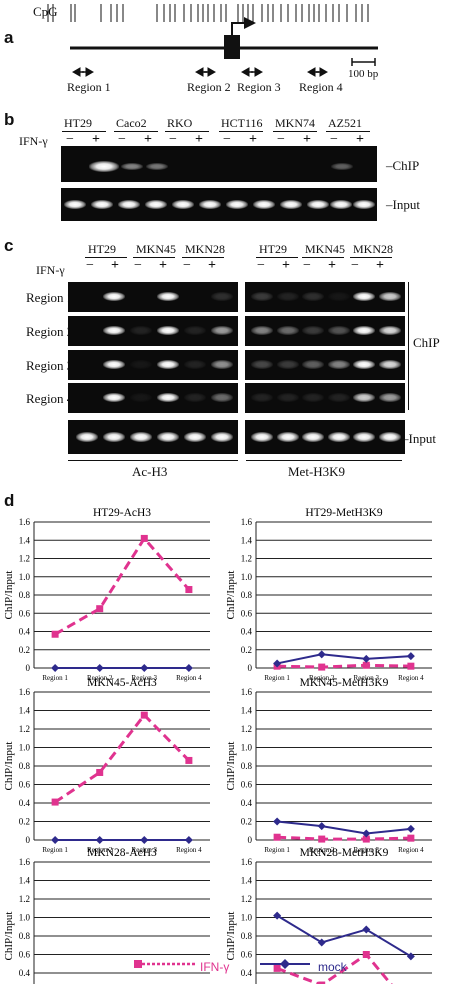  What do you see at coordinates (78, 123) in the screenshot?
I see `panel-b-cell-label: HT29` at bounding box center [78, 123].